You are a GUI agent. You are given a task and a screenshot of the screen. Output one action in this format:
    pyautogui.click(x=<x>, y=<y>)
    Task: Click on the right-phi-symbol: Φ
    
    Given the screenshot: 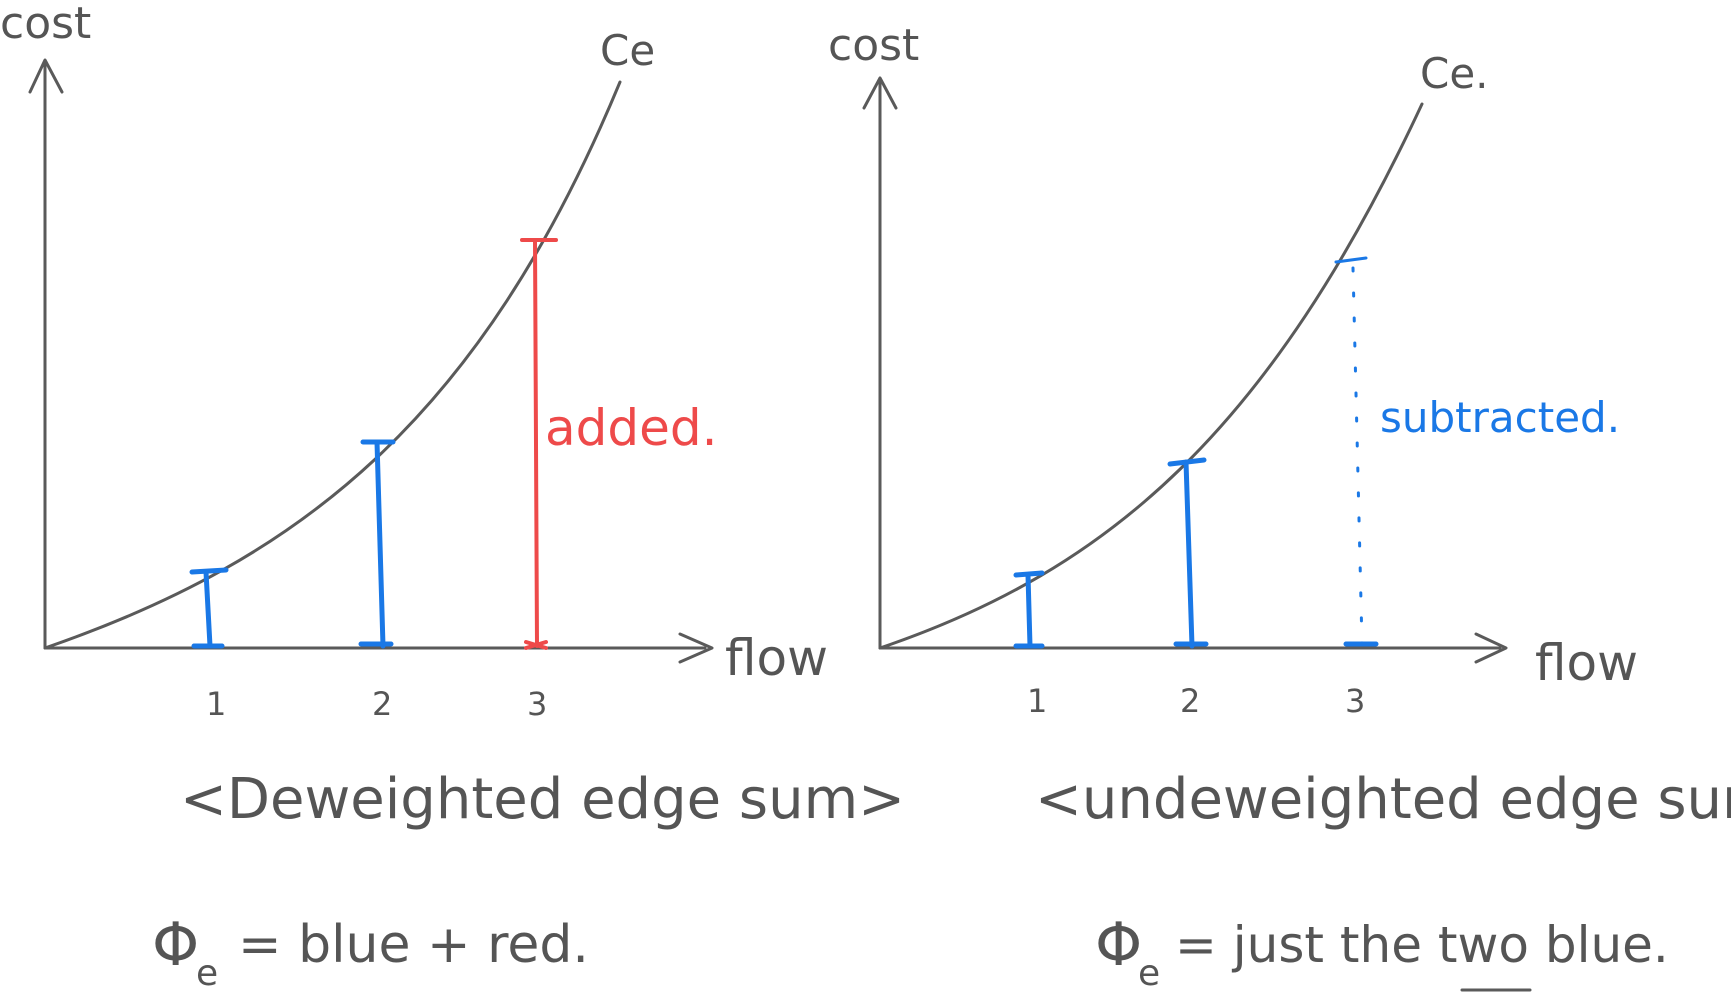 What is the action you would take?
    pyautogui.click(x=1118, y=945)
    